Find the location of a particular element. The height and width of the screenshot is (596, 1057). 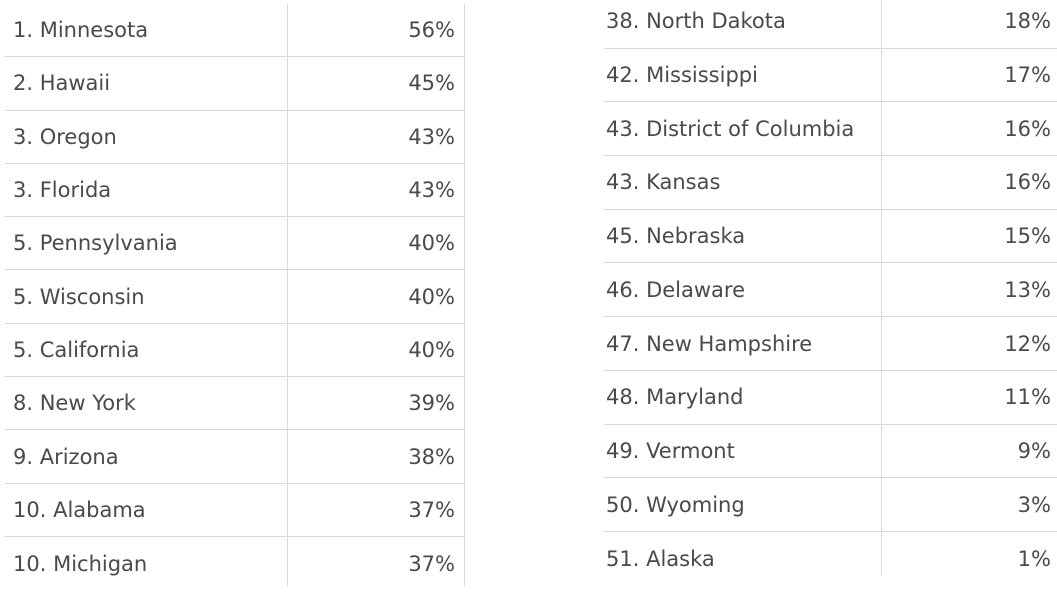

percent-cell: 11% is located at coordinates (1027, 397).